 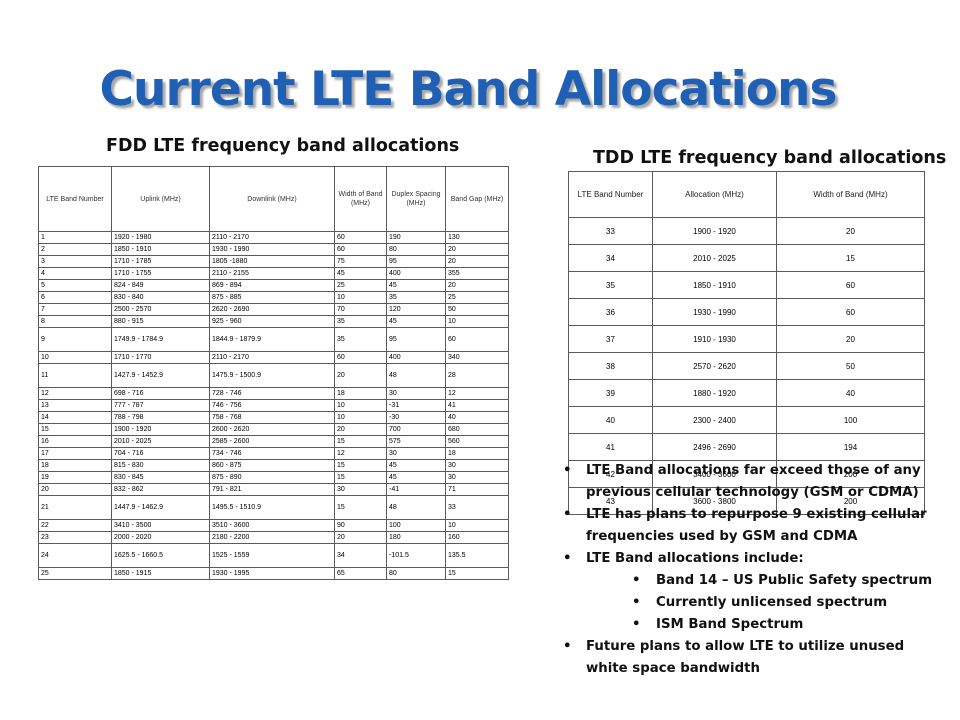 I want to click on table-cell: 1844.9 - 1879.9, so click(x=272, y=339).